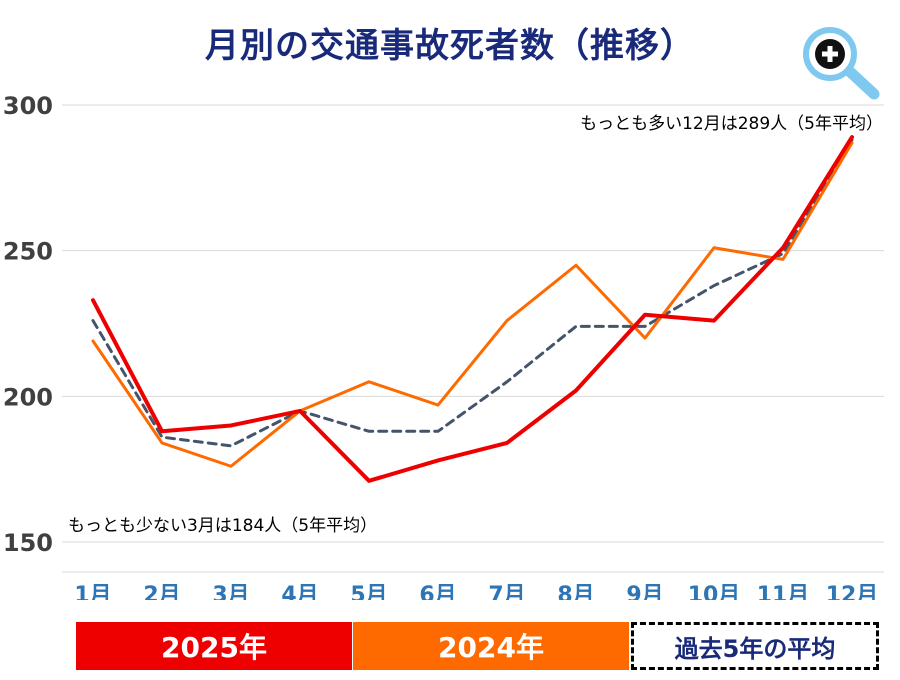  What do you see at coordinates (299, 591) in the screenshot?
I see `x-tick-label: 4月` at bounding box center [299, 591].